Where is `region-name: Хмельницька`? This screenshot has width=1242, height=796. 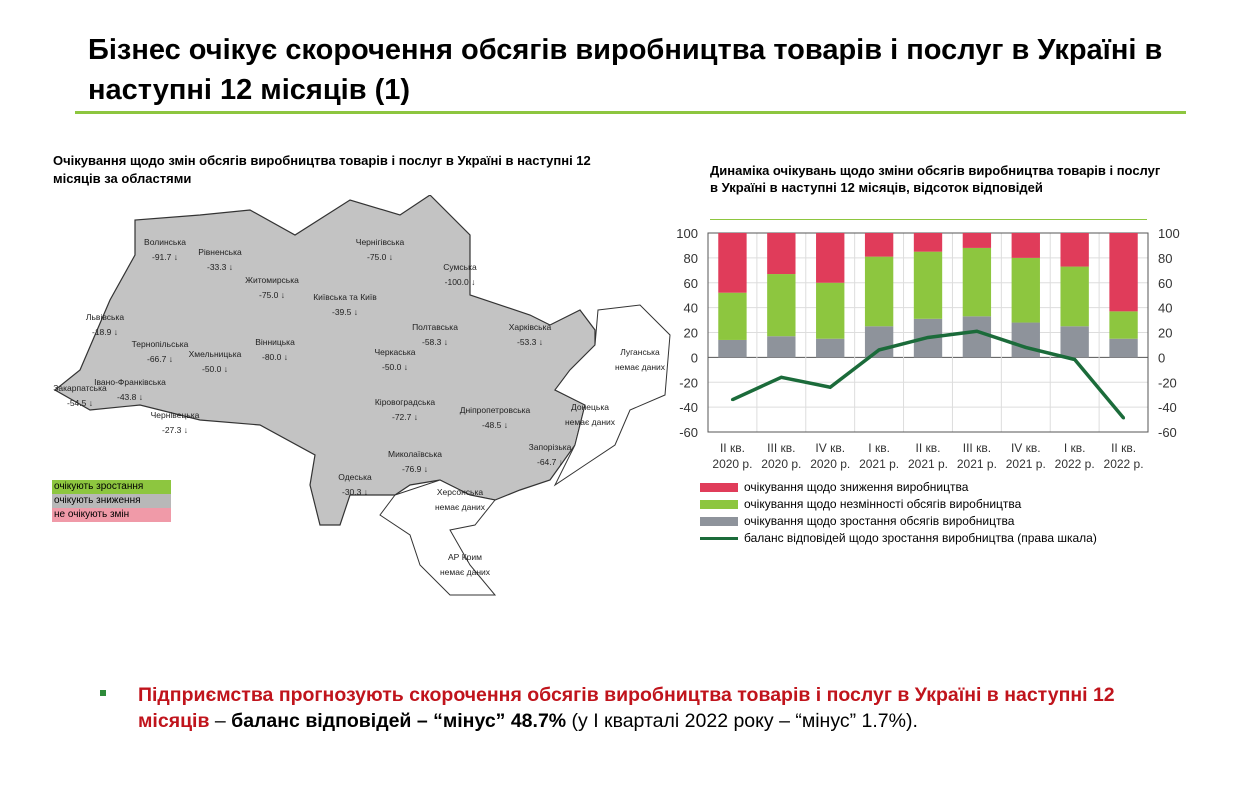
region-name: Хмельницька is located at coordinates (215, 354).